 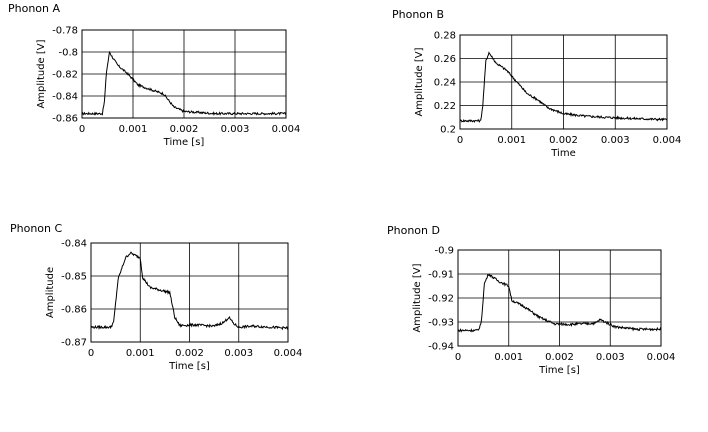 I want to click on chart-title: Phonon D, so click(x=413, y=230).